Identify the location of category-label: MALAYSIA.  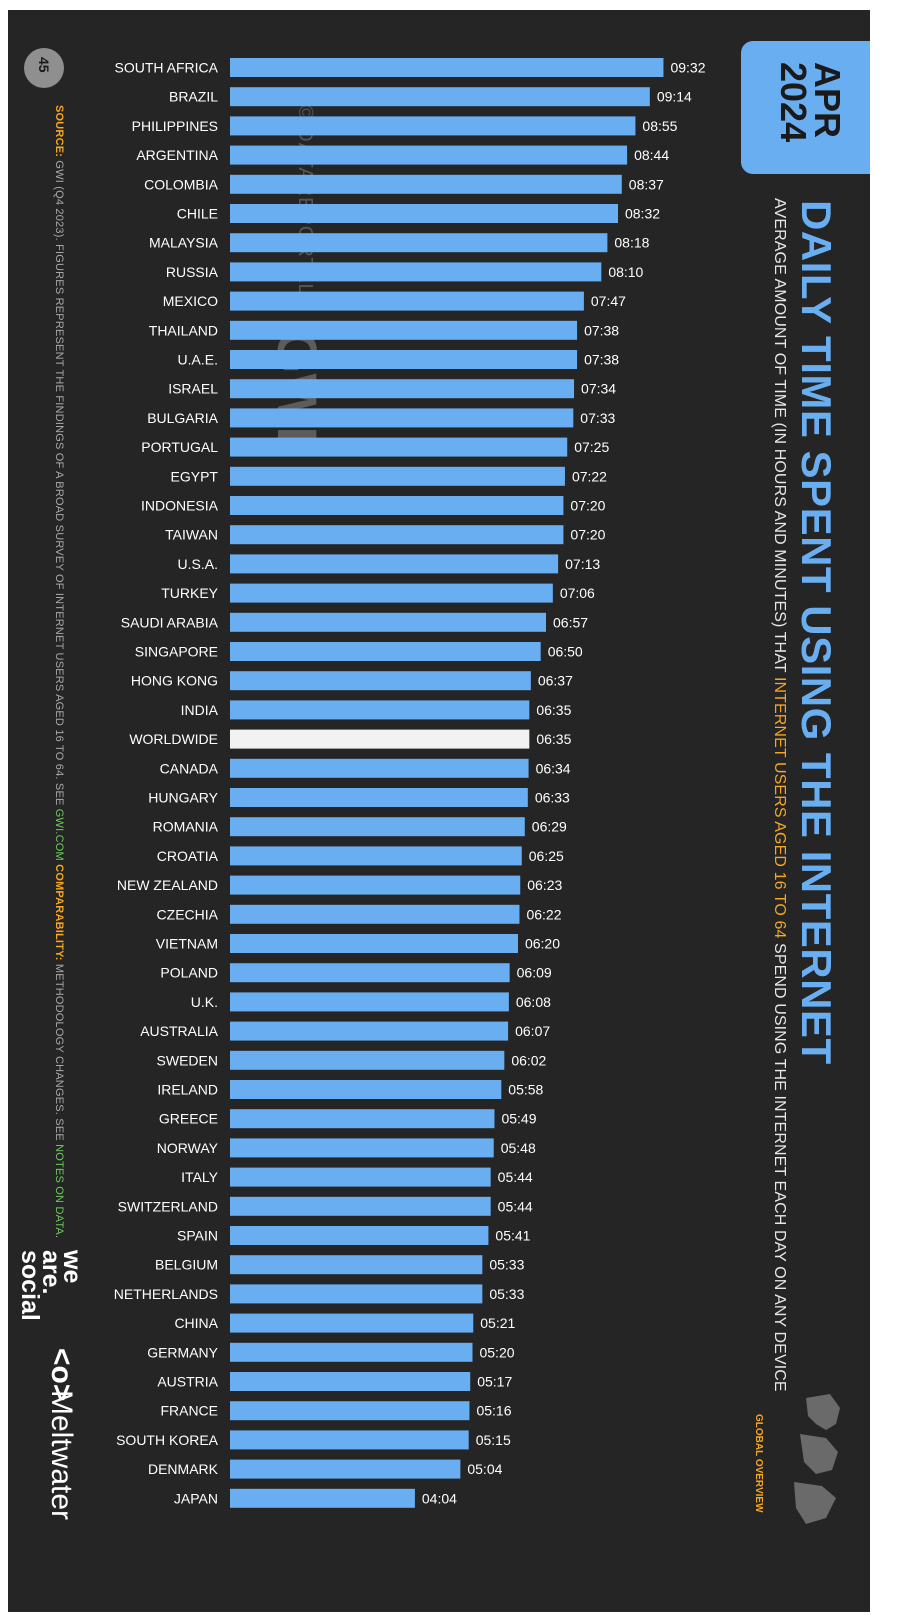
(184, 243).